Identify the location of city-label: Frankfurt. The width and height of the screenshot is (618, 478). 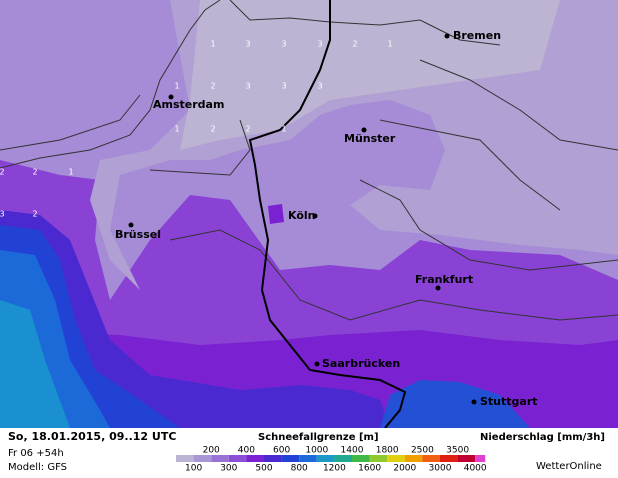
(444, 279).